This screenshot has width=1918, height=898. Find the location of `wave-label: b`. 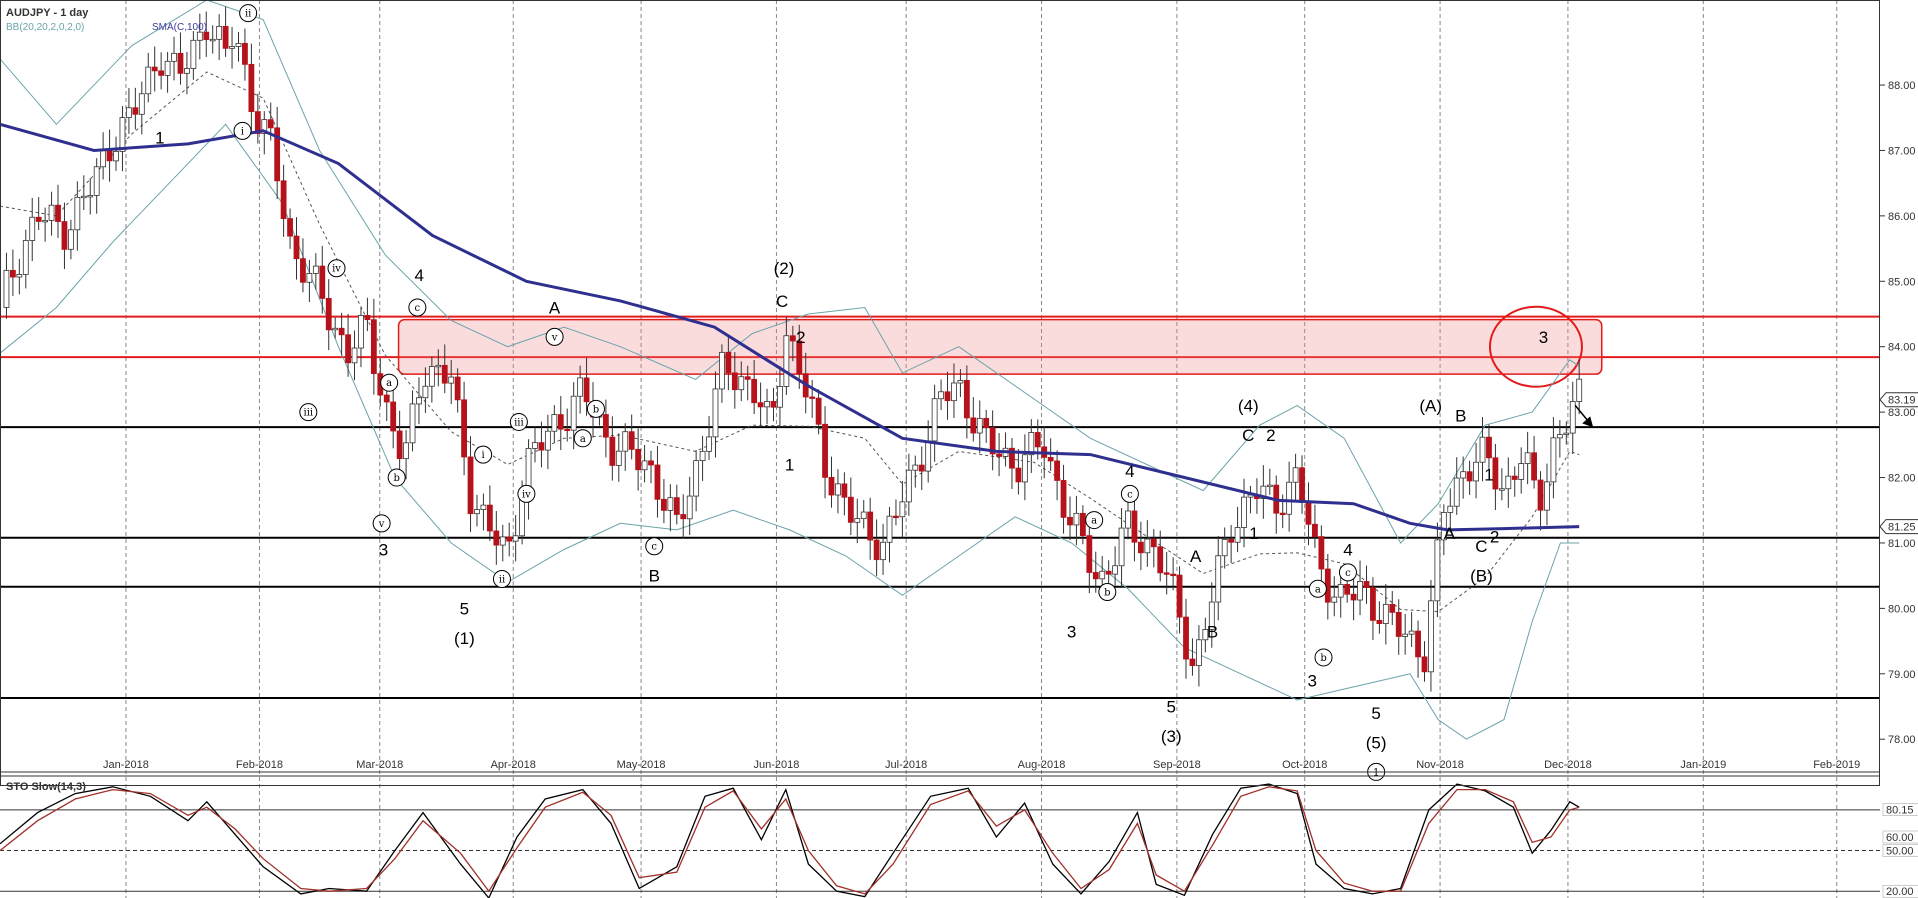

wave-label: b is located at coordinates (596, 409).